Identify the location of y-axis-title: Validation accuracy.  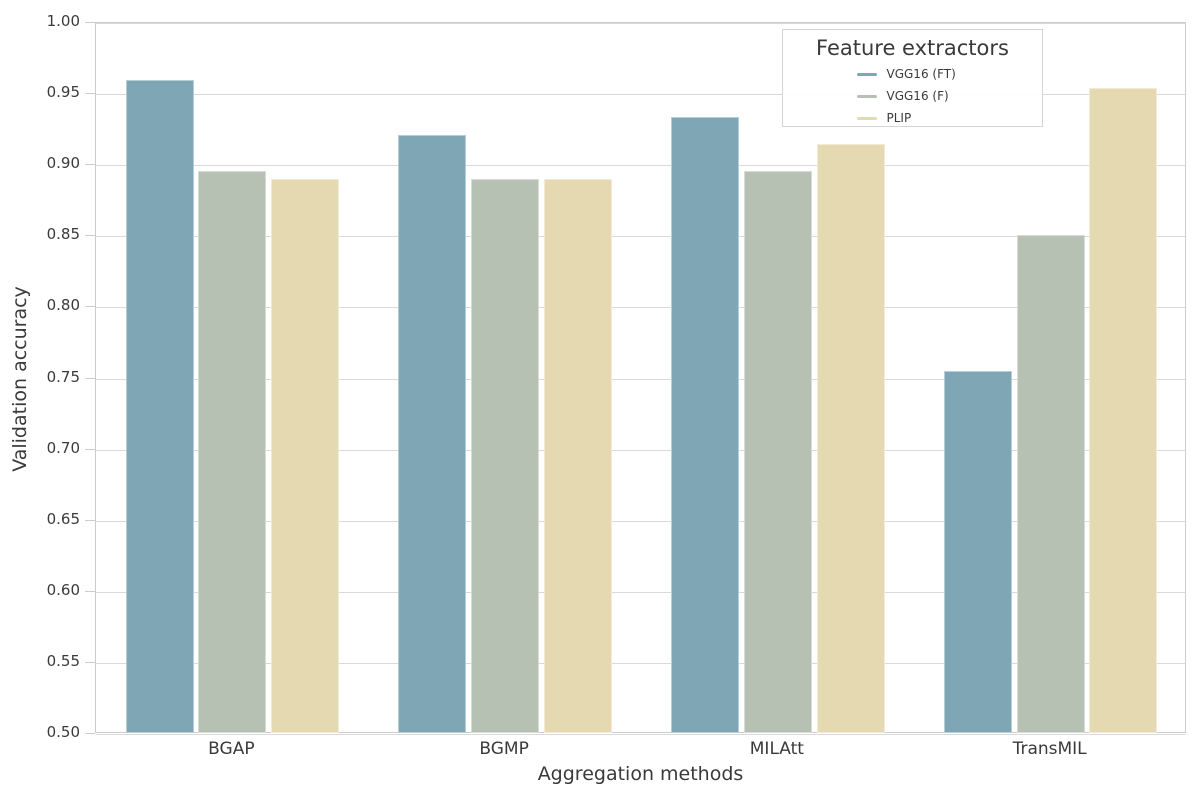
(20, 379).